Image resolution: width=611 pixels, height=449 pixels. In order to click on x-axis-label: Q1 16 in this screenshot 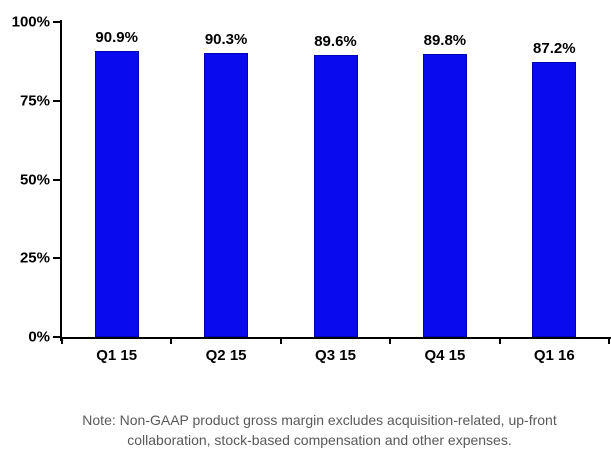, I will do `click(554, 355)`.